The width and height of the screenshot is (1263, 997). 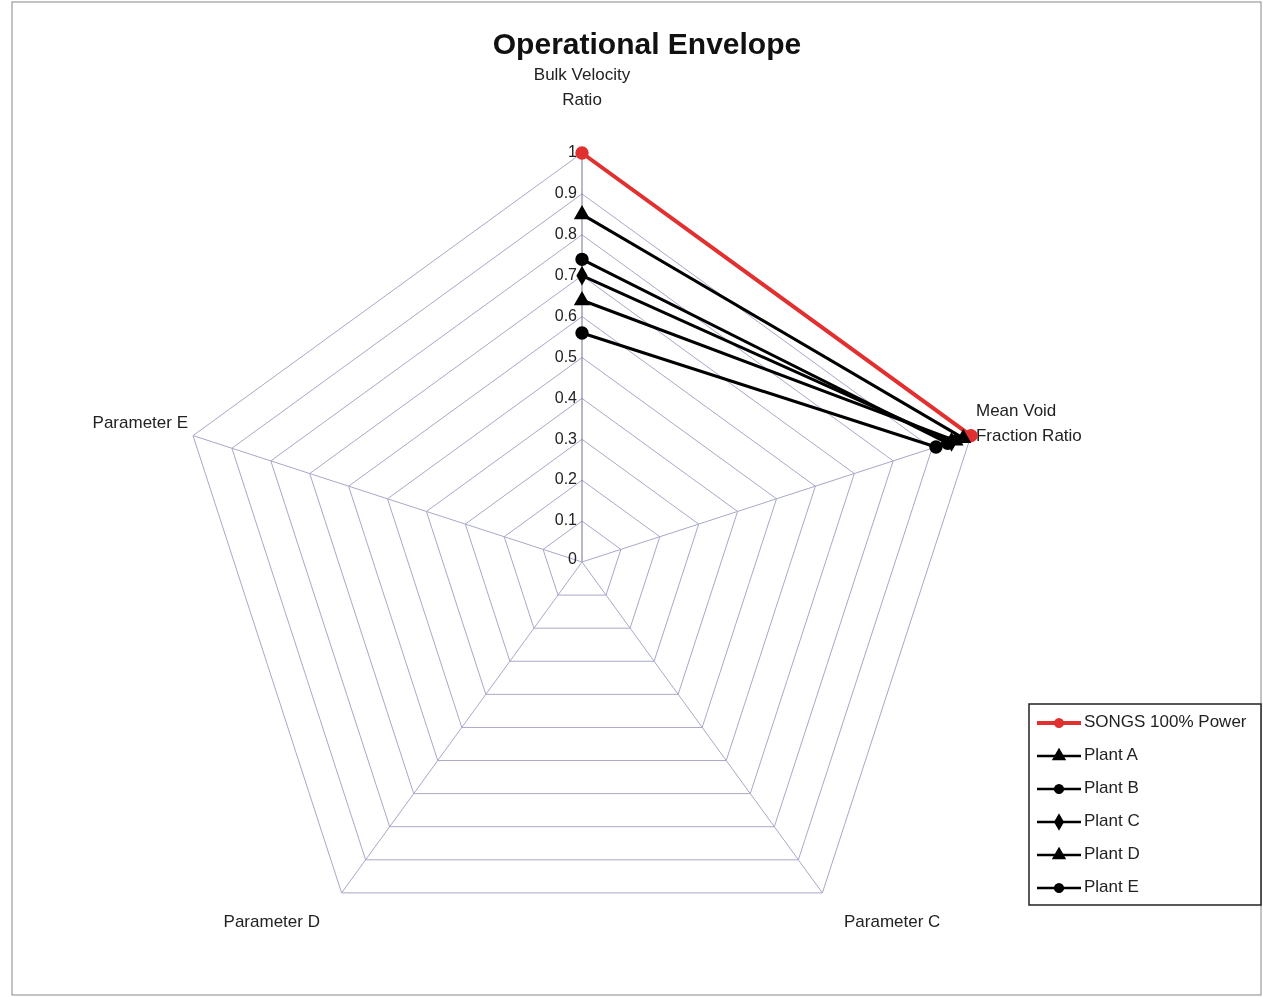 I want to click on y-tick-label: 0.4, so click(x=566, y=397).